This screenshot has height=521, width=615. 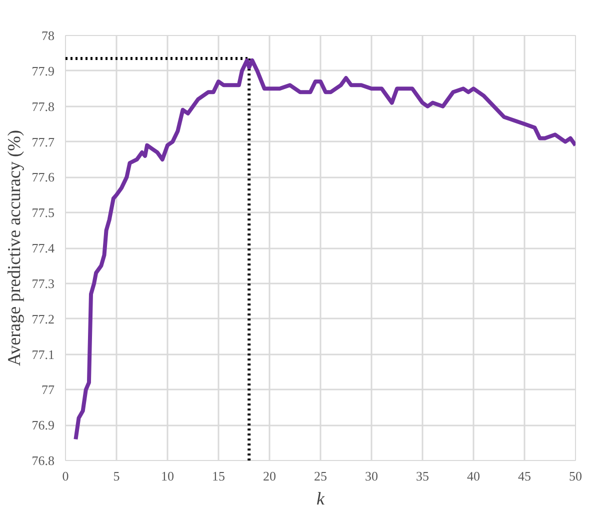 What do you see at coordinates (43, 212) in the screenshot?
I see `y-tick-label: 77.5` at bounding box center [43, 212].